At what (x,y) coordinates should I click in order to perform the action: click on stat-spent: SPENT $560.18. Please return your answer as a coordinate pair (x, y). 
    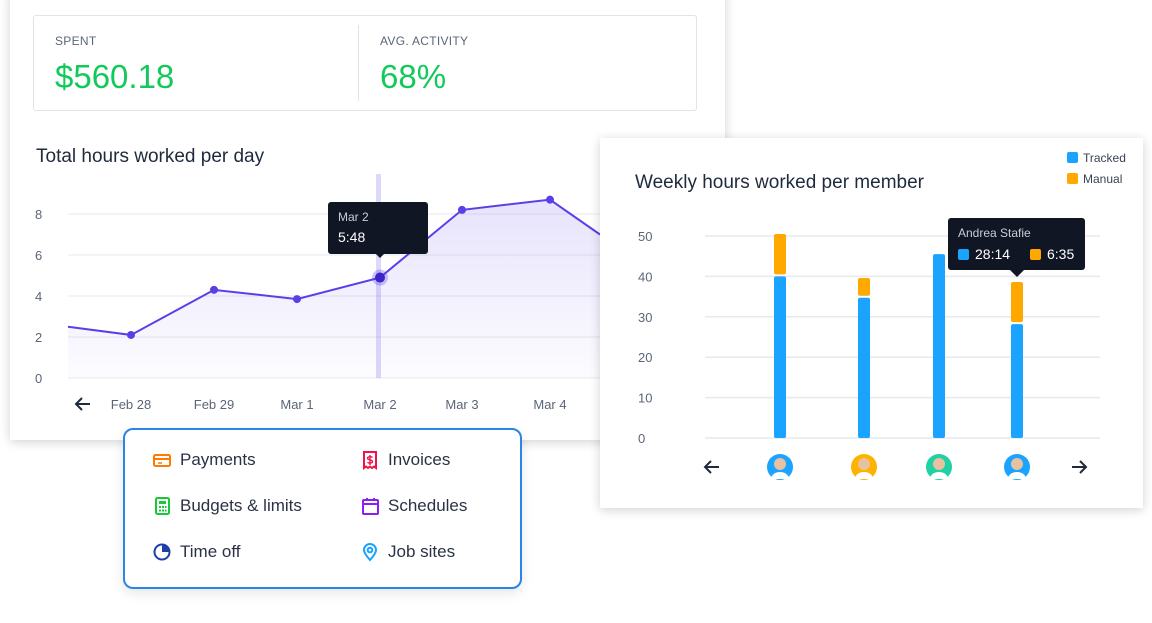
    Looking at the image, I should click on (200, 63).